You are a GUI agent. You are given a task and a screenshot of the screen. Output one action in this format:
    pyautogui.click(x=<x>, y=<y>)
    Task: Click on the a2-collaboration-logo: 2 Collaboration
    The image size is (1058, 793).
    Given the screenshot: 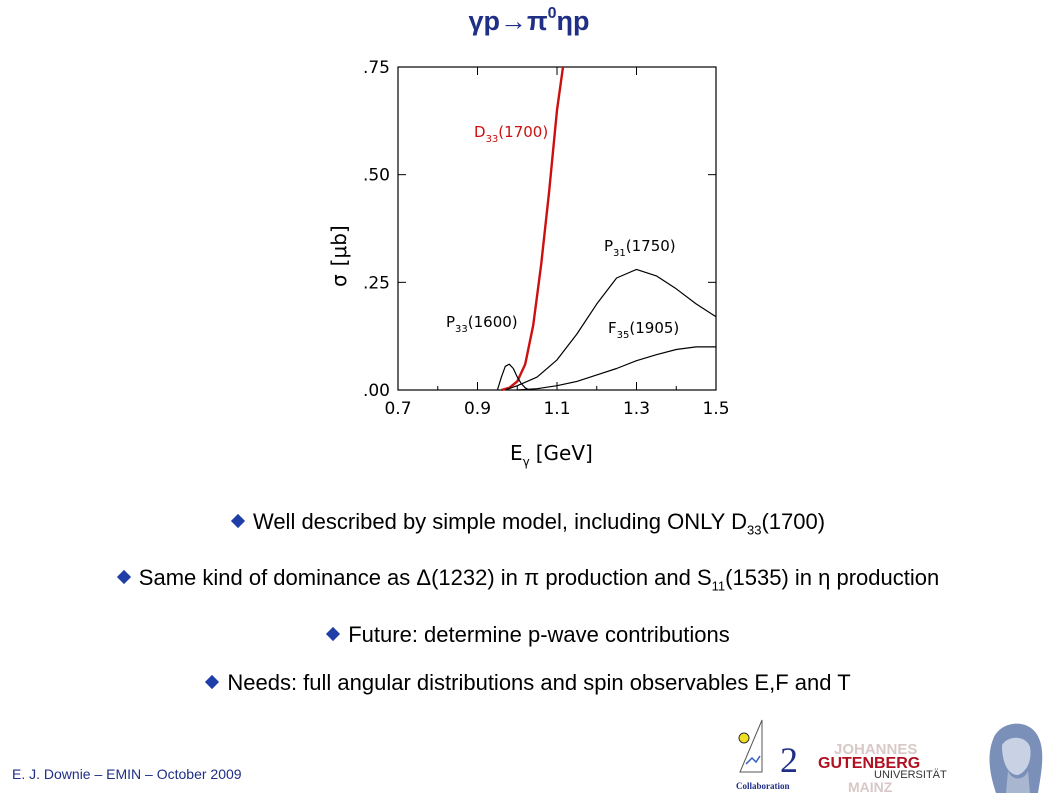 What is the action you would take?
    pyautogui.click(x=767, y=755)
    